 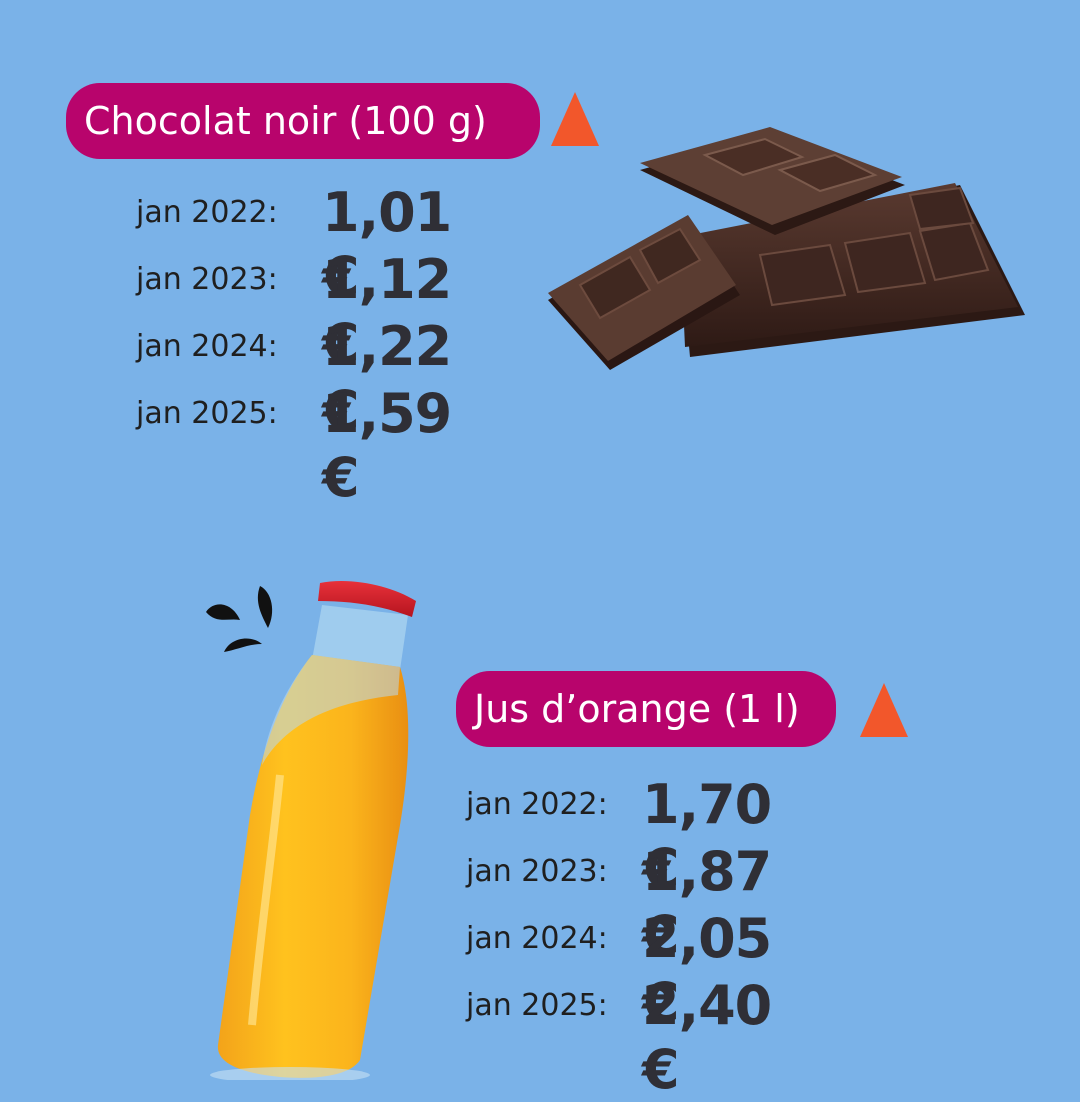 What do you see at coordinates (646, 709) in the screenshot?
I see `jus-title: Jus d’orange (1 l)` at bounding box center [646, 709].